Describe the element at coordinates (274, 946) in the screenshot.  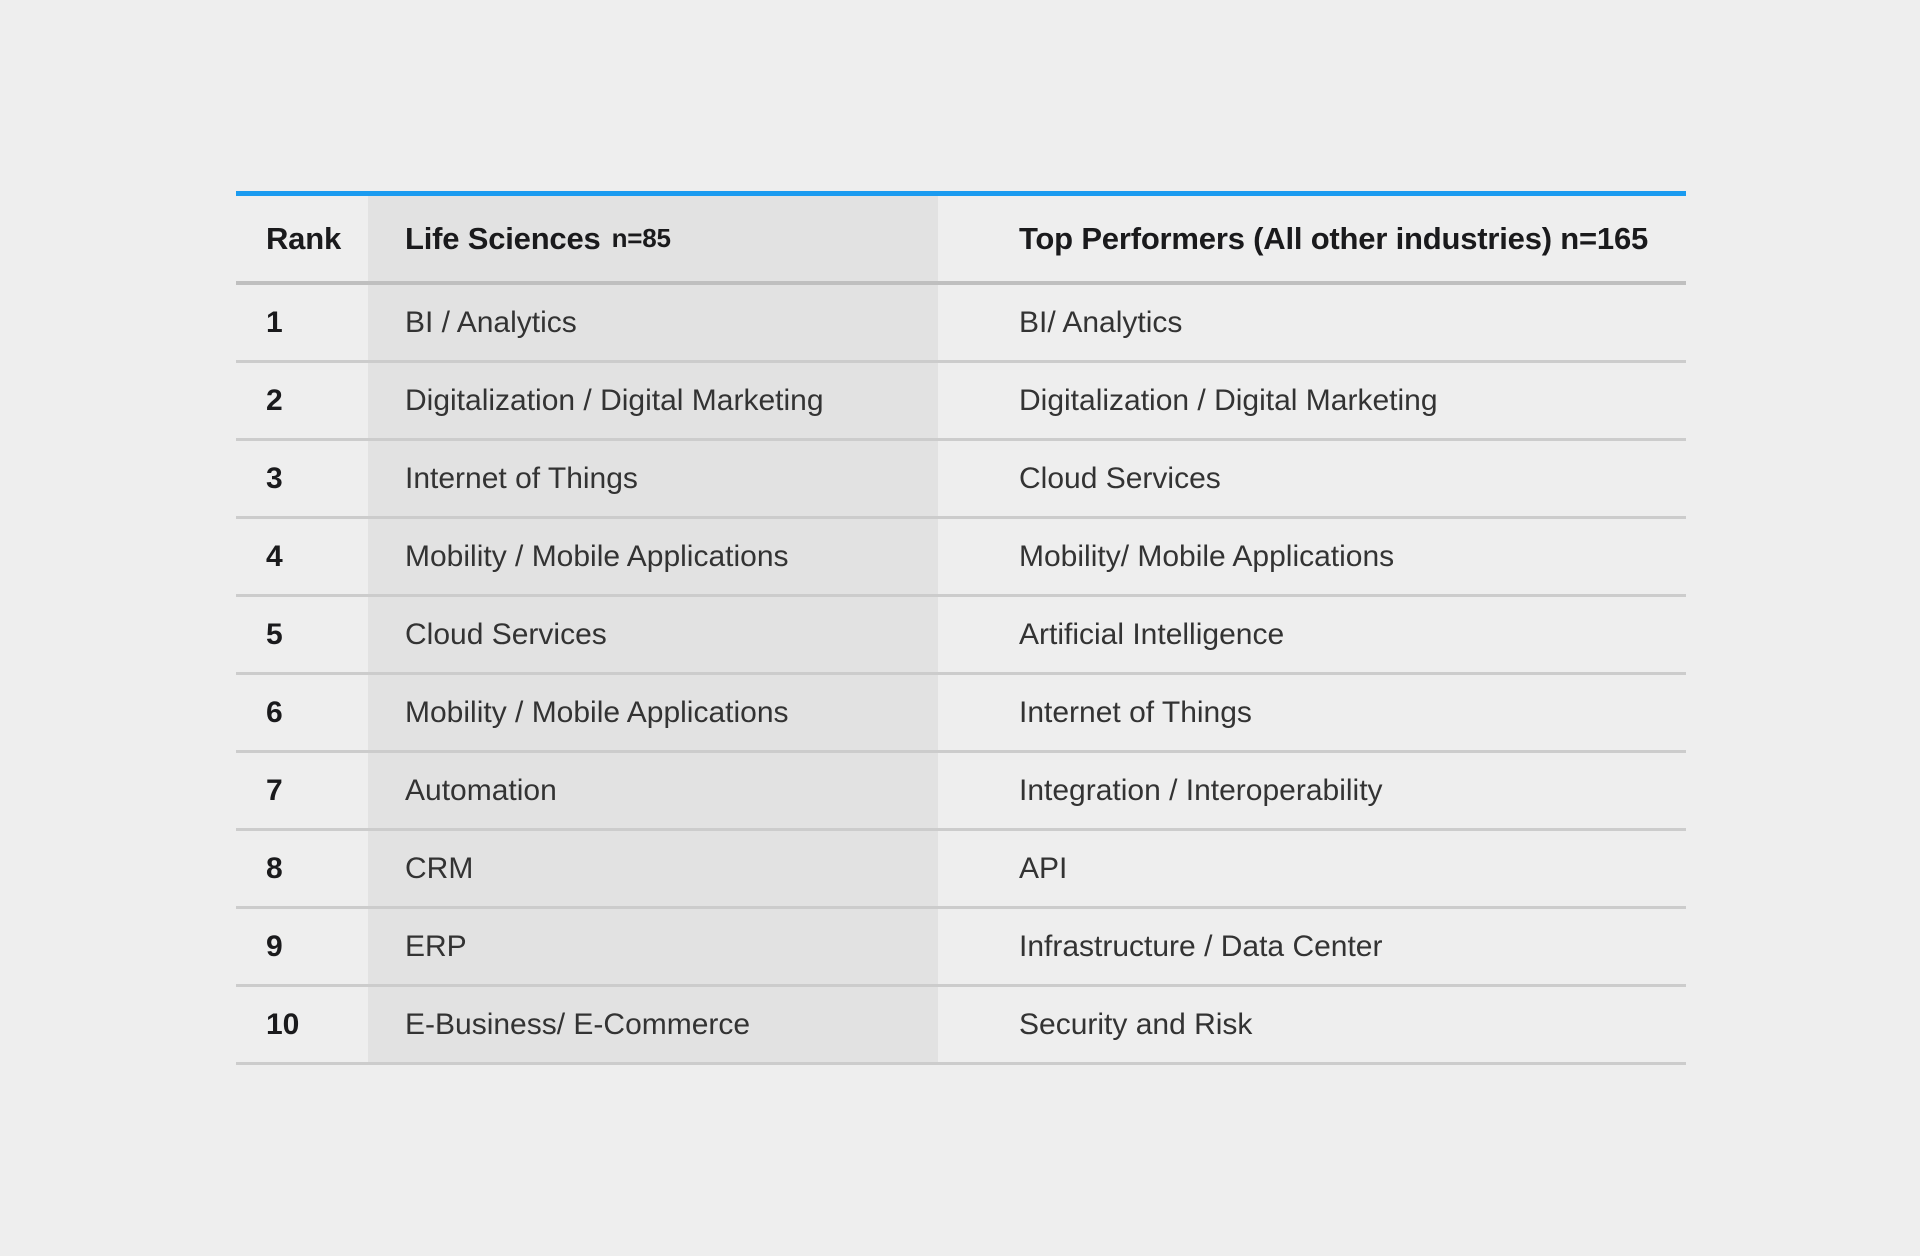
I see `rank-value: 9` at that location.